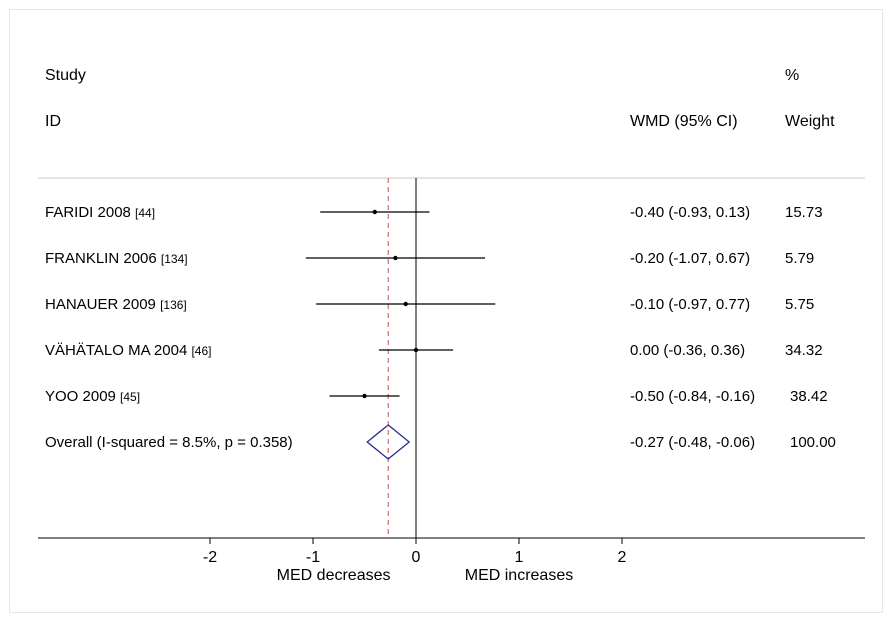 Image resolution: width=891 pixels, height=623 pixels. I want to click on header-study: Study, so click(65, 75).